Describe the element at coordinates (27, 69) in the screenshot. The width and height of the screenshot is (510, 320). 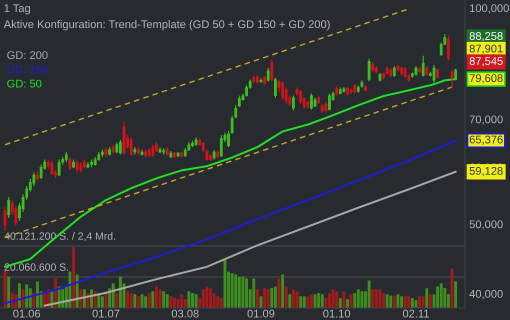
I see `text: GD: 150` at that location.